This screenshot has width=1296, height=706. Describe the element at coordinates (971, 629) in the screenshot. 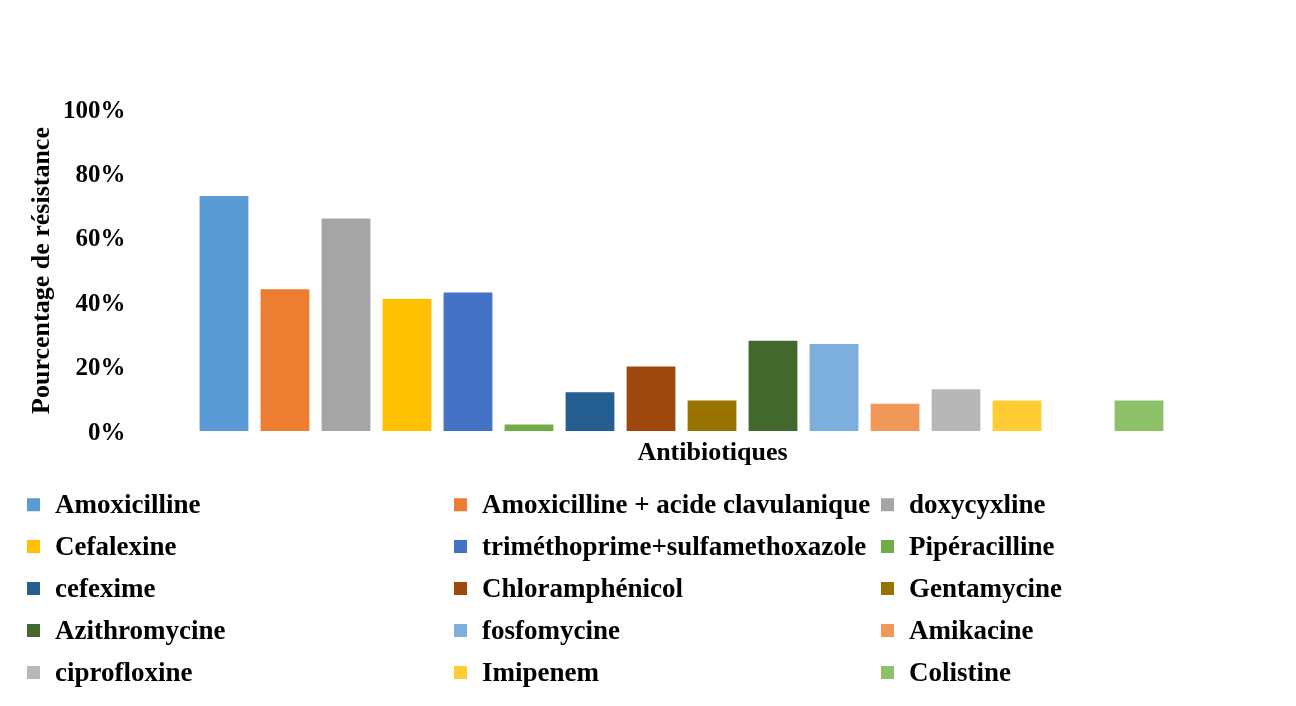

I see `legend-label: Amikacine` at that location.